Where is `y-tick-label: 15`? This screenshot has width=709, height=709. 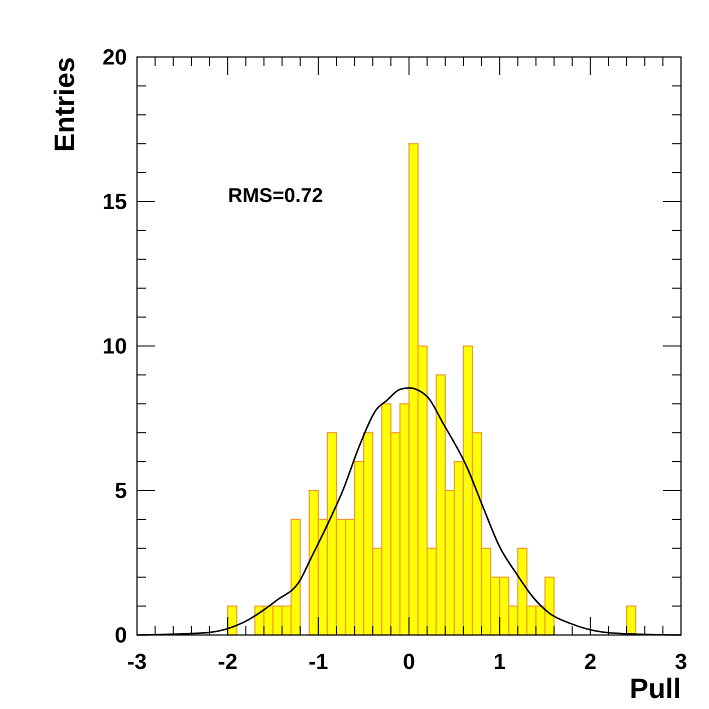
y-tick-label: 15 is located at coordinates (114, 201).